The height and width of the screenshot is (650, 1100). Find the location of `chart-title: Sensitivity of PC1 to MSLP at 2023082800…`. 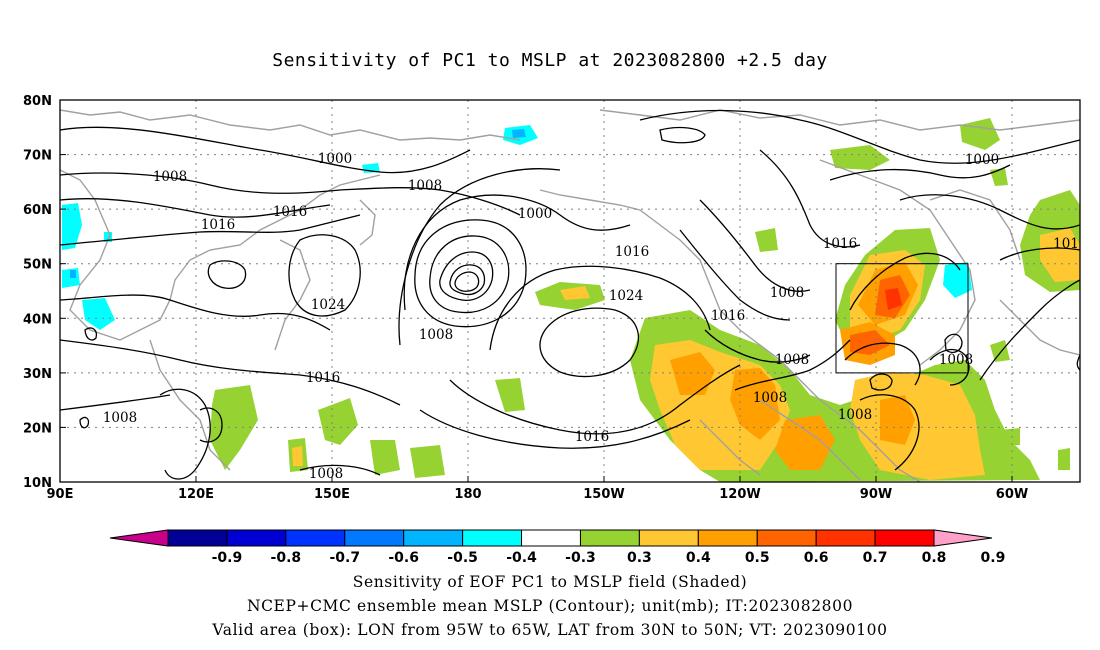

chart-title: Sensitivity of PC1 to MSLP at 2023082800… is located at coordinates (550, 60).